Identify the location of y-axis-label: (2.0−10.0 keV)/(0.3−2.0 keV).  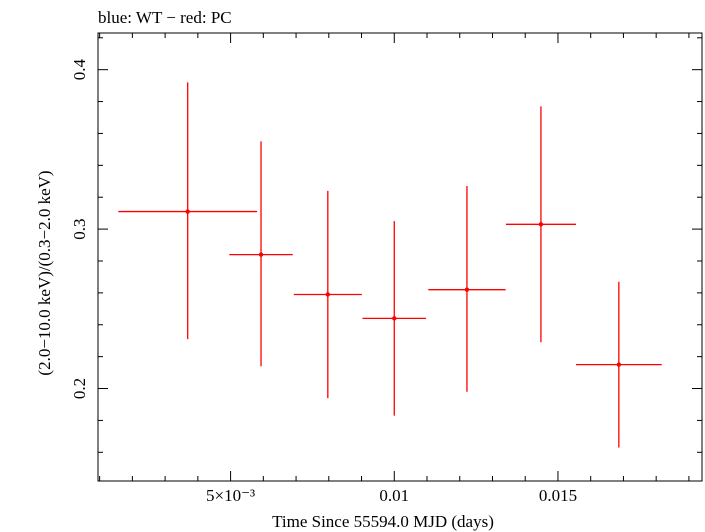
(44, 272).